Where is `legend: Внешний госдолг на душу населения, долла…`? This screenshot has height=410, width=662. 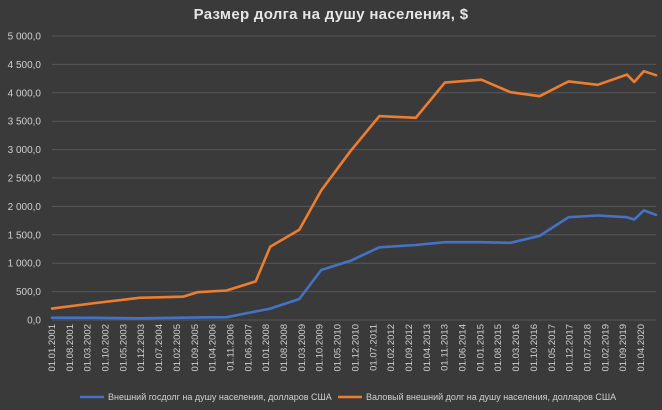 legend: Внешний госдолг на душу населения, долла… is located at coordinates (348, 397).